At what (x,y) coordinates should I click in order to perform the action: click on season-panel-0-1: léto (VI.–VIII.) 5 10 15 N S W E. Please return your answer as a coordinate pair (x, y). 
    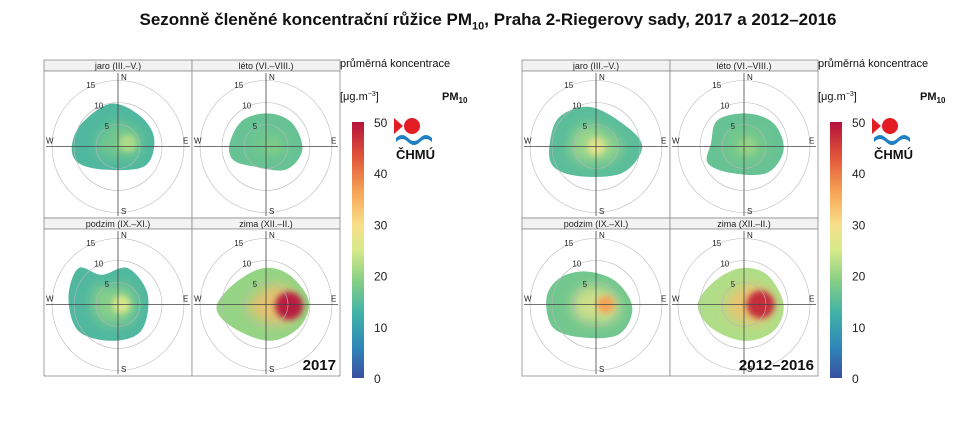
    Looking at the image, I should click on (266, 139).